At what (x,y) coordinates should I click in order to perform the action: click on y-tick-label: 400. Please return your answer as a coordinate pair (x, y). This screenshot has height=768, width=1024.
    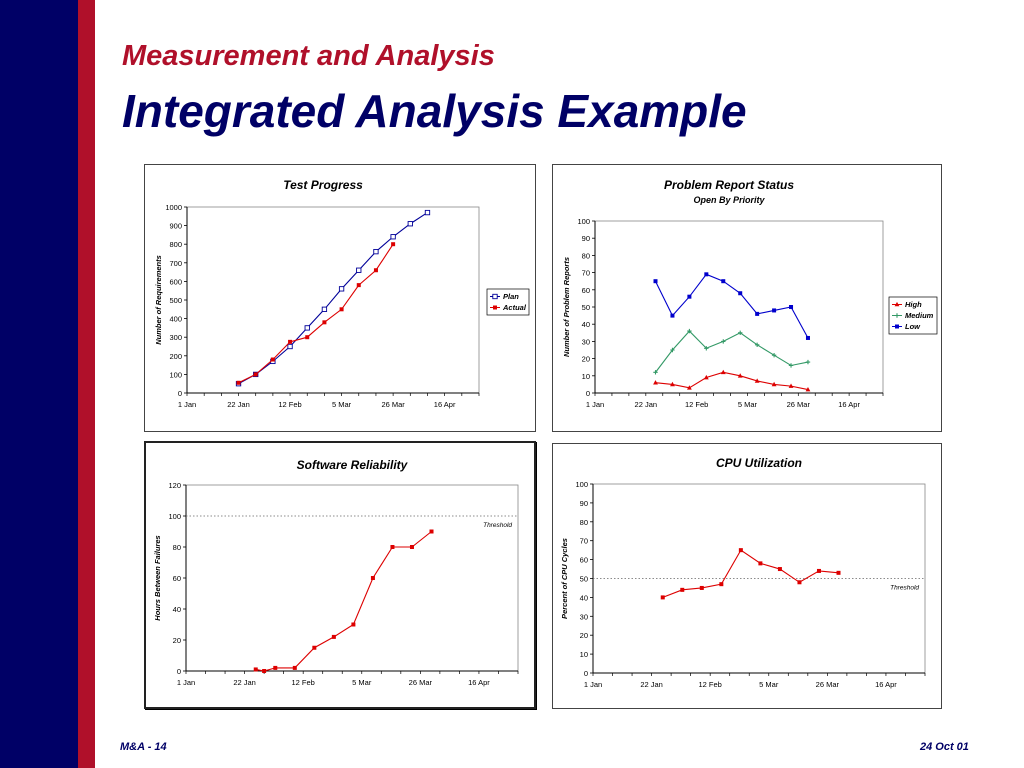
    Looking at the image, I should click on (175, 319).